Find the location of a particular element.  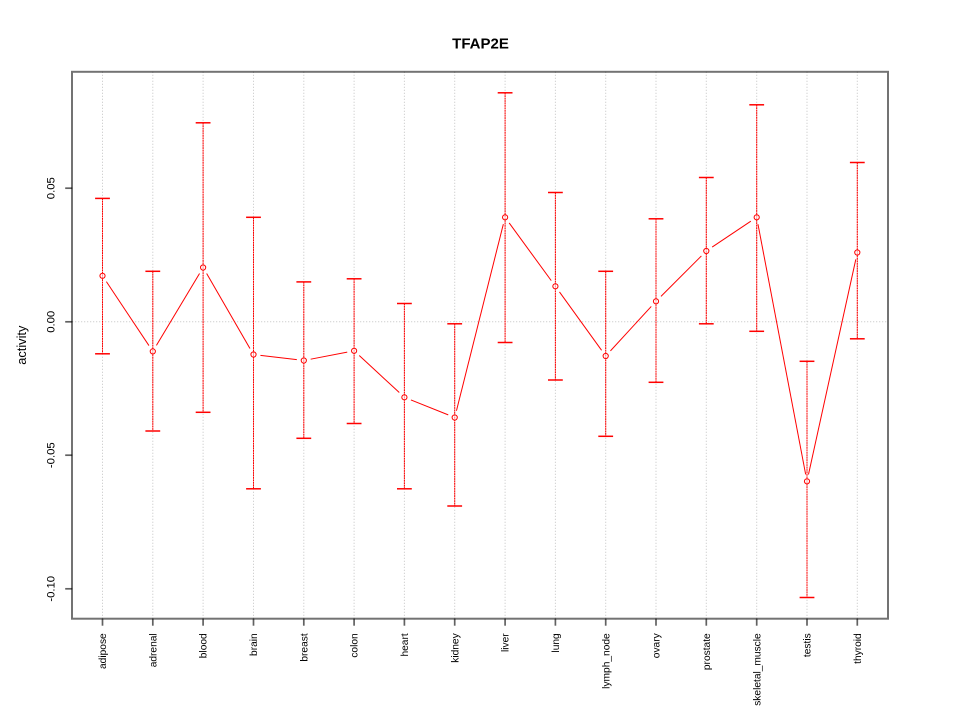

svg-text: liver is located at coordinates (506, 642).